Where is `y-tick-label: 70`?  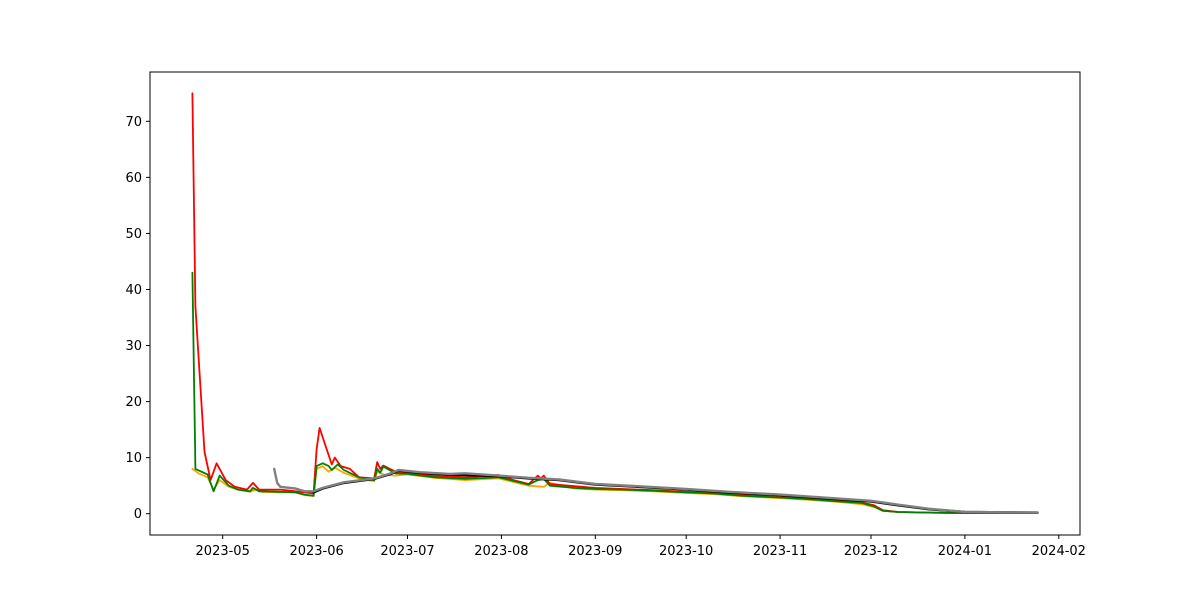 y-tick-label: 70 is located at coordinates (133, 122).